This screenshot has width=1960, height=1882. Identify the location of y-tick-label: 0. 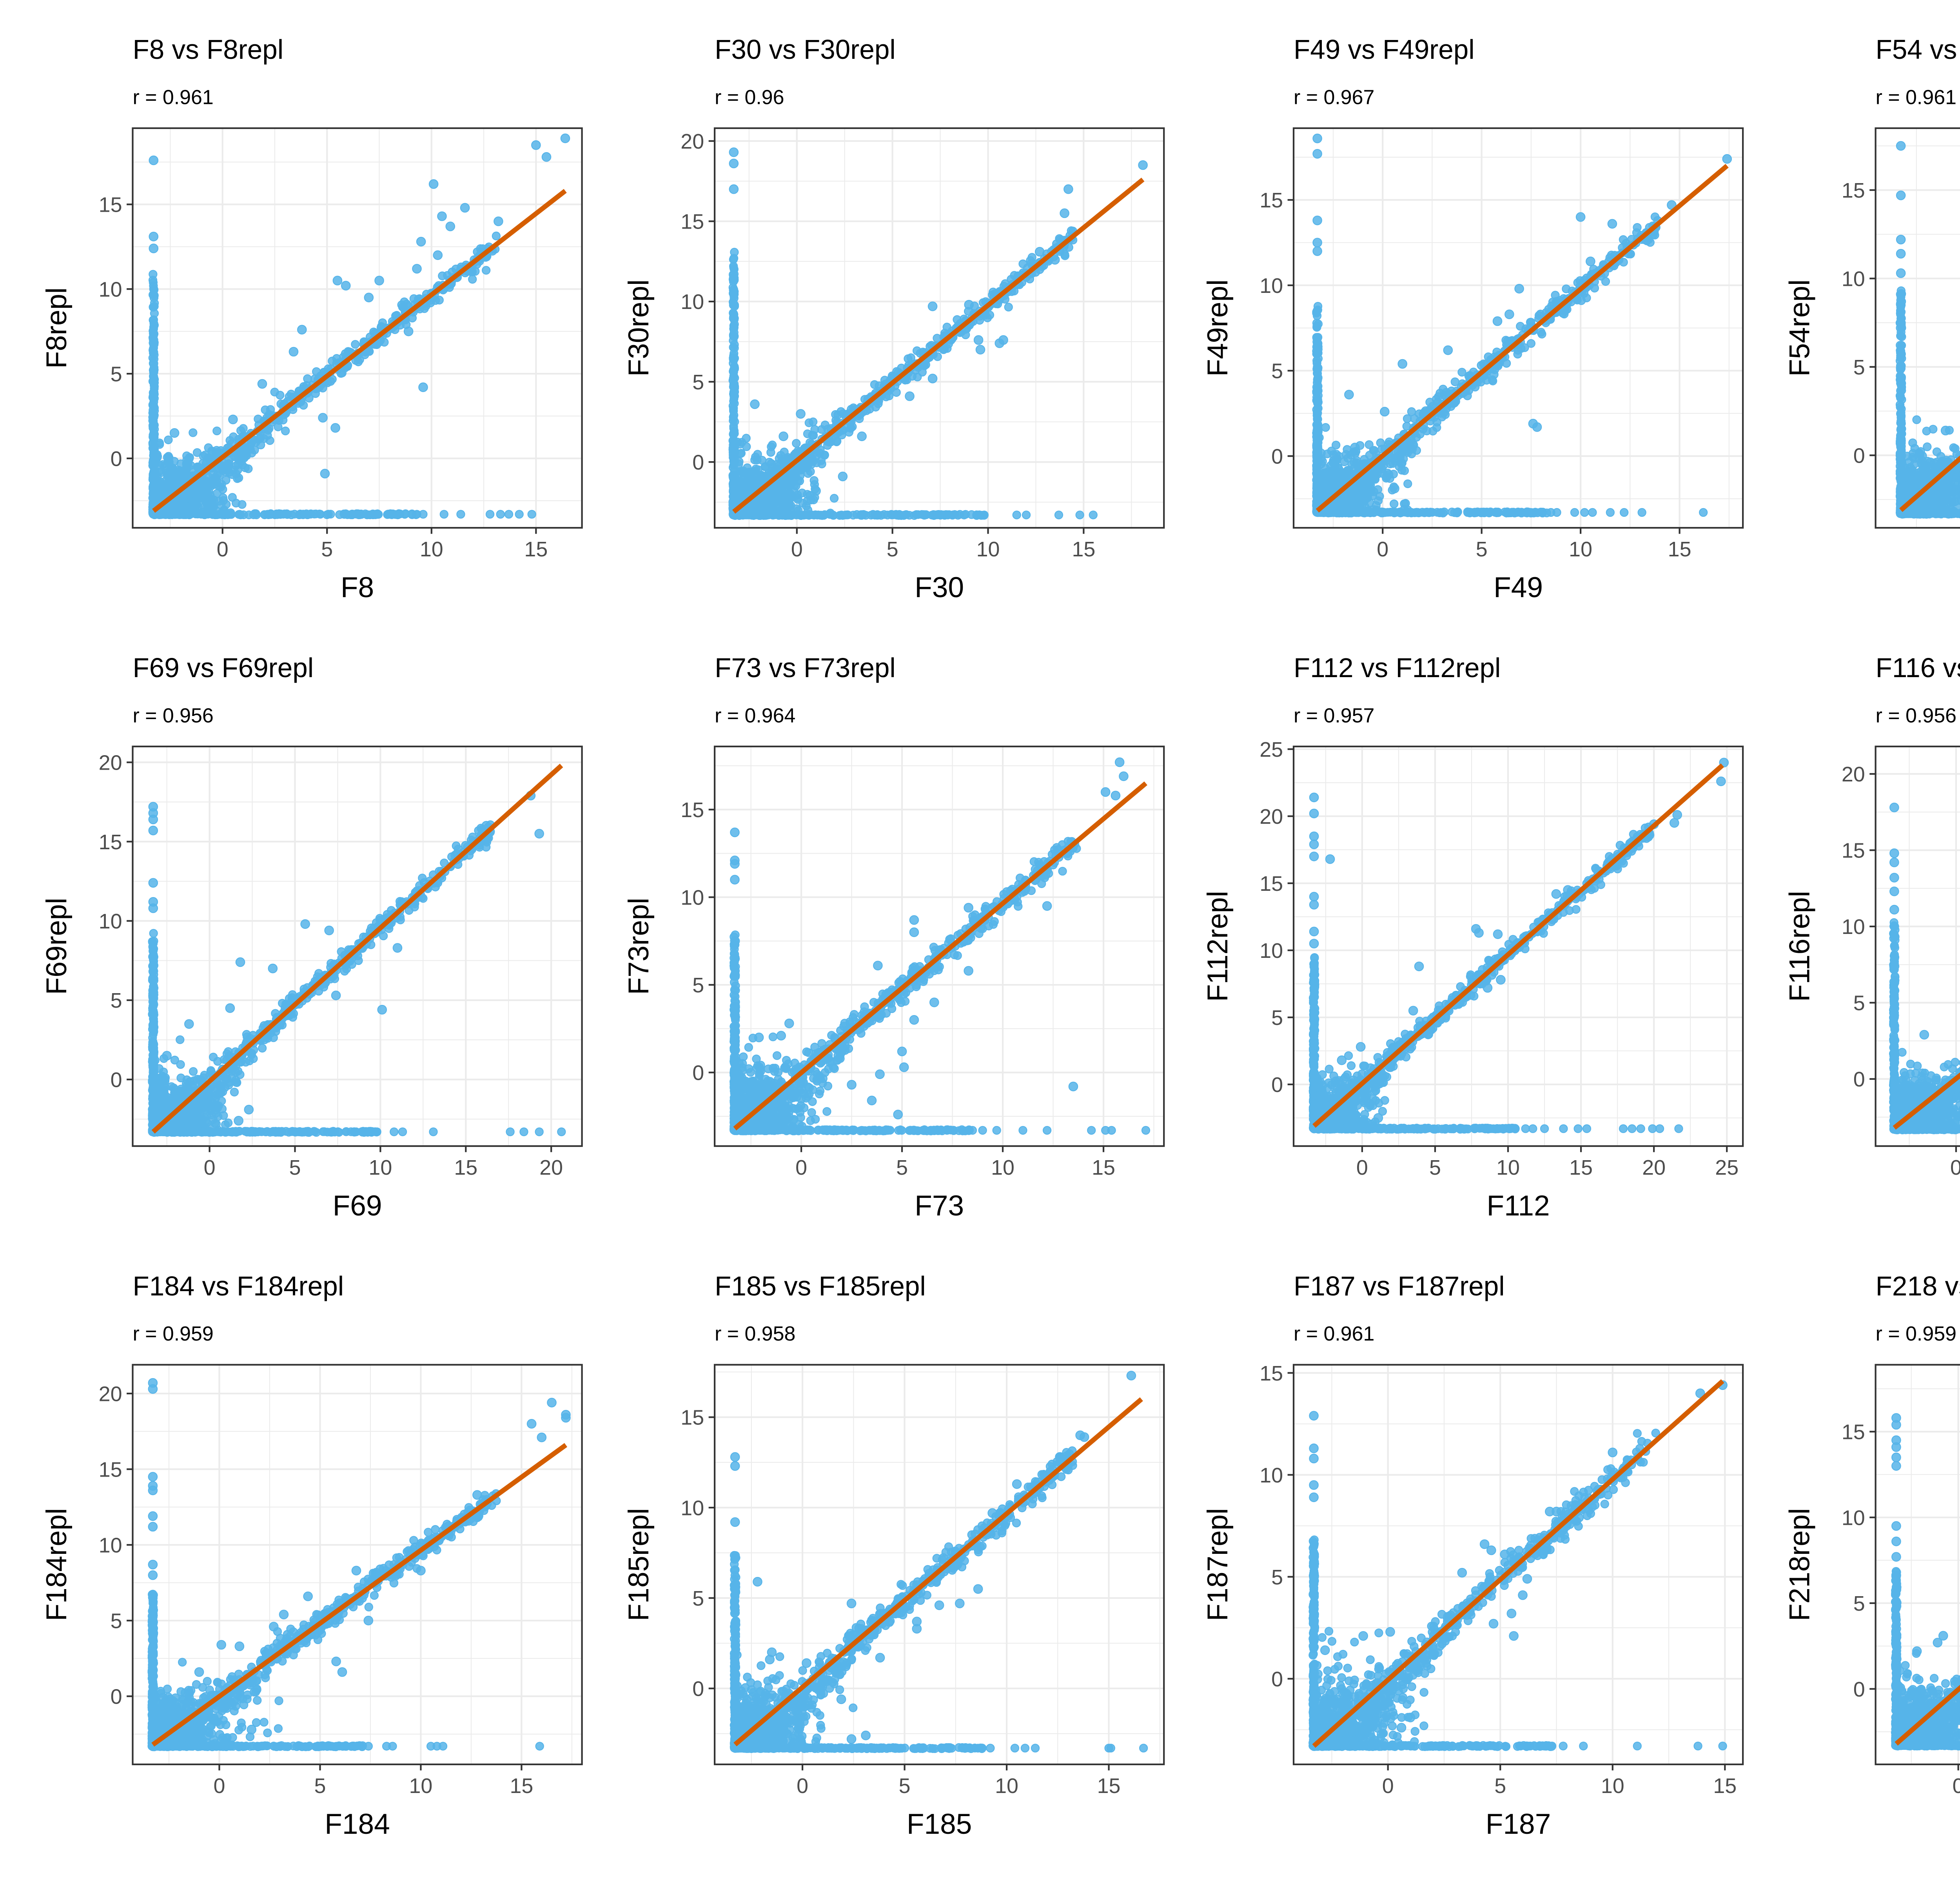
(117, 458).